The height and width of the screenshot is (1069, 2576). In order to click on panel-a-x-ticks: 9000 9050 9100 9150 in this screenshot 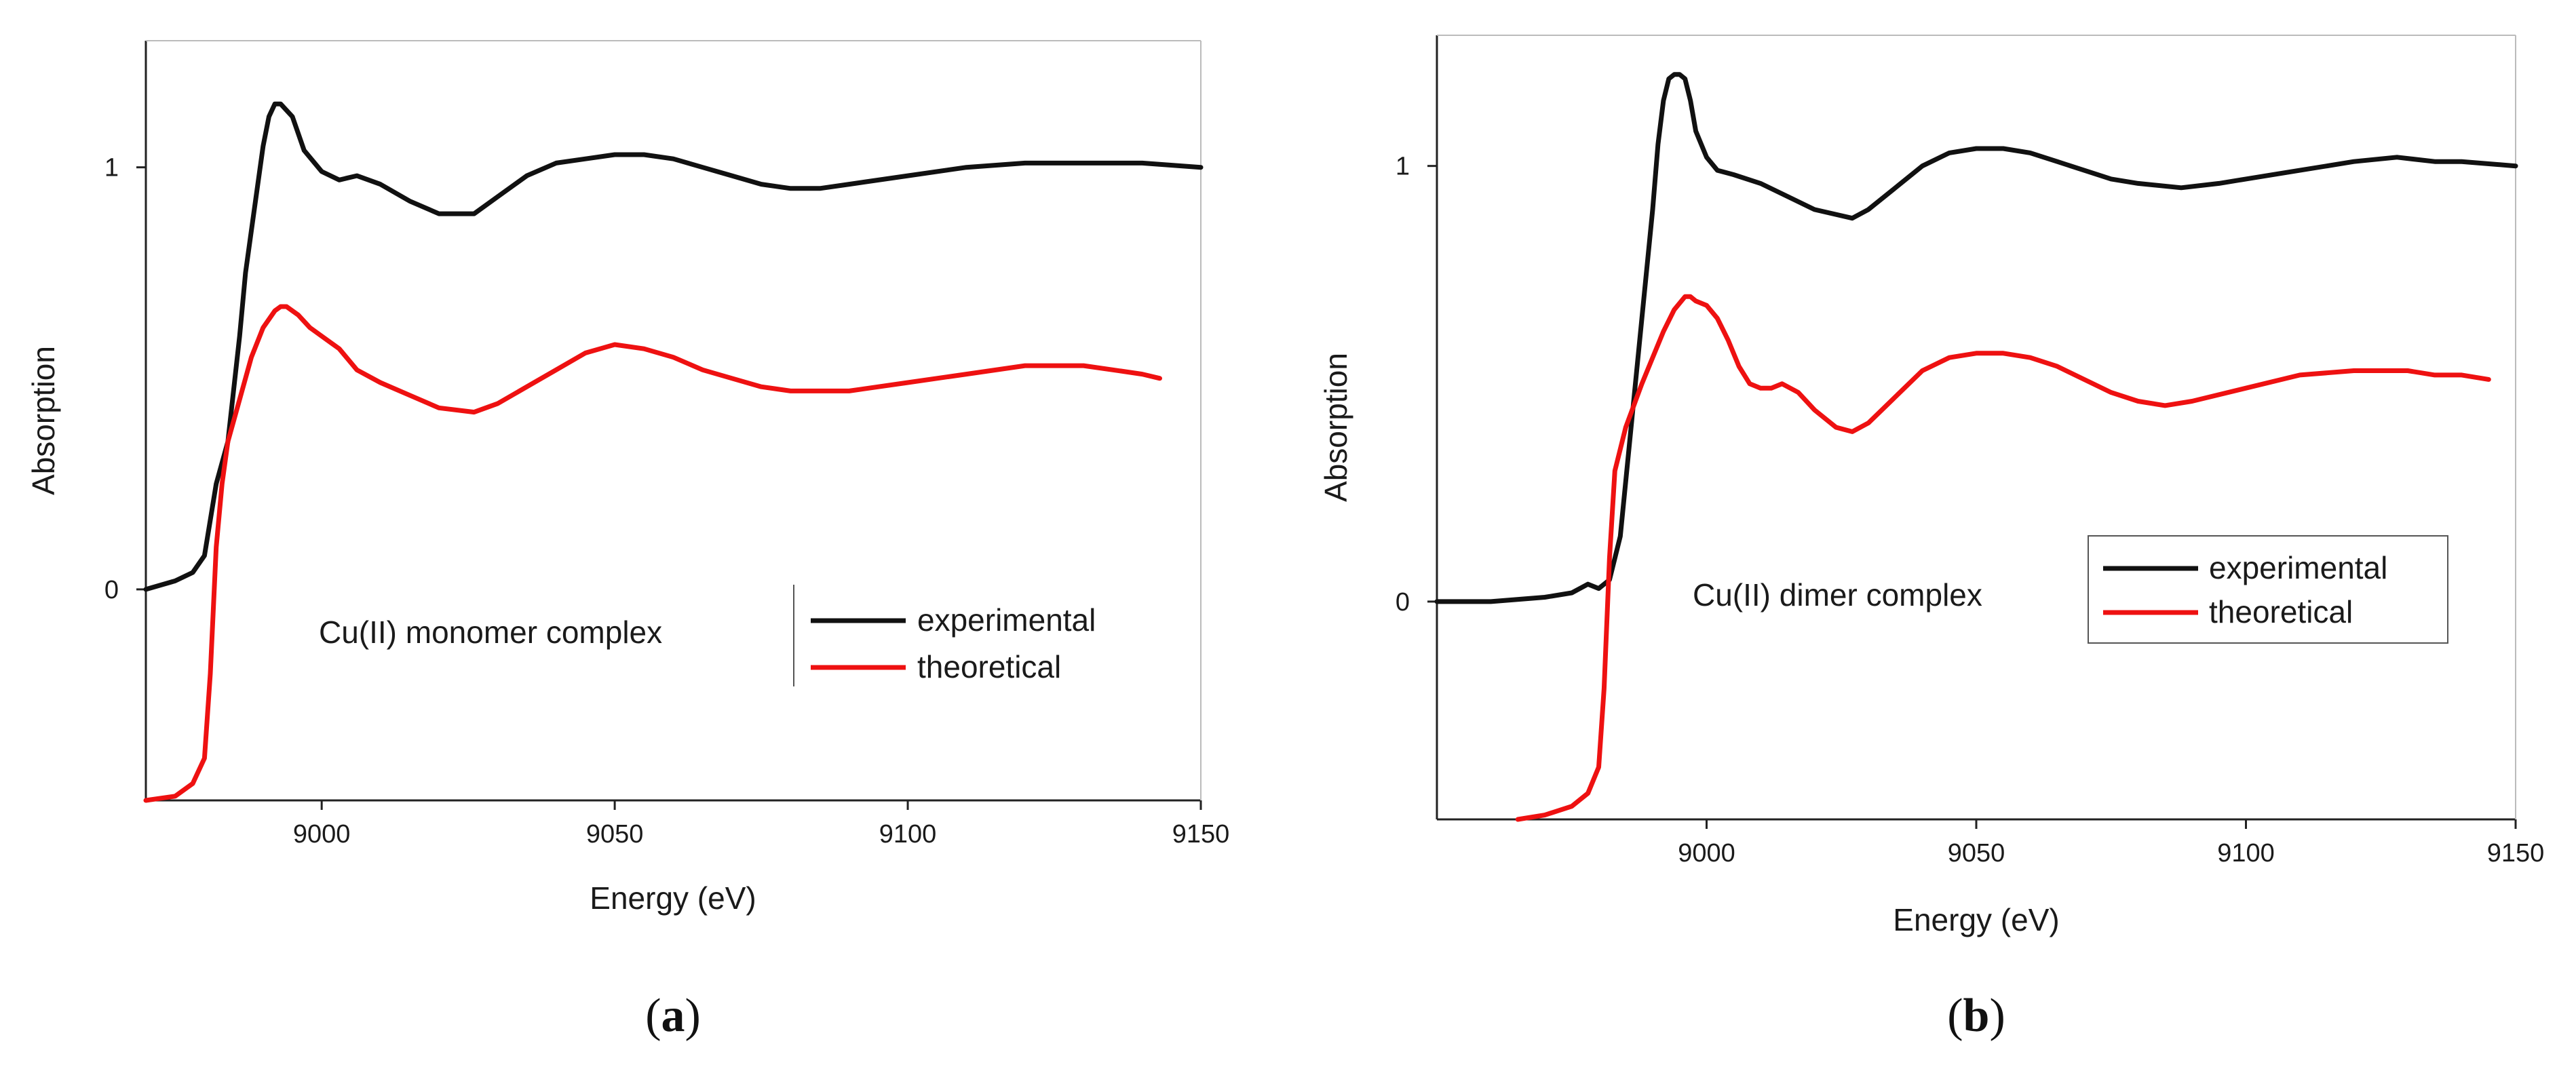, I will do `click(761, 824)`.